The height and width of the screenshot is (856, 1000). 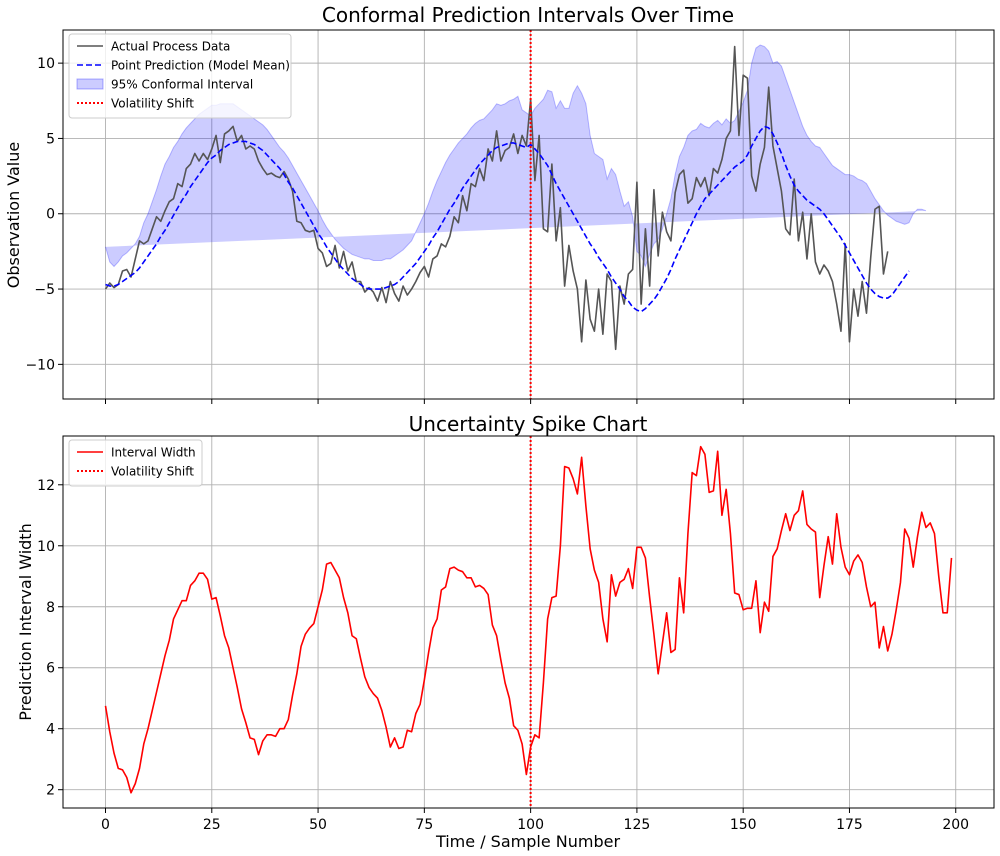 What do you see at coordinates (135, 463) in the screenshot?
I see `legend: Interval Width Volatility Shift` at bounding box center [135, 463].